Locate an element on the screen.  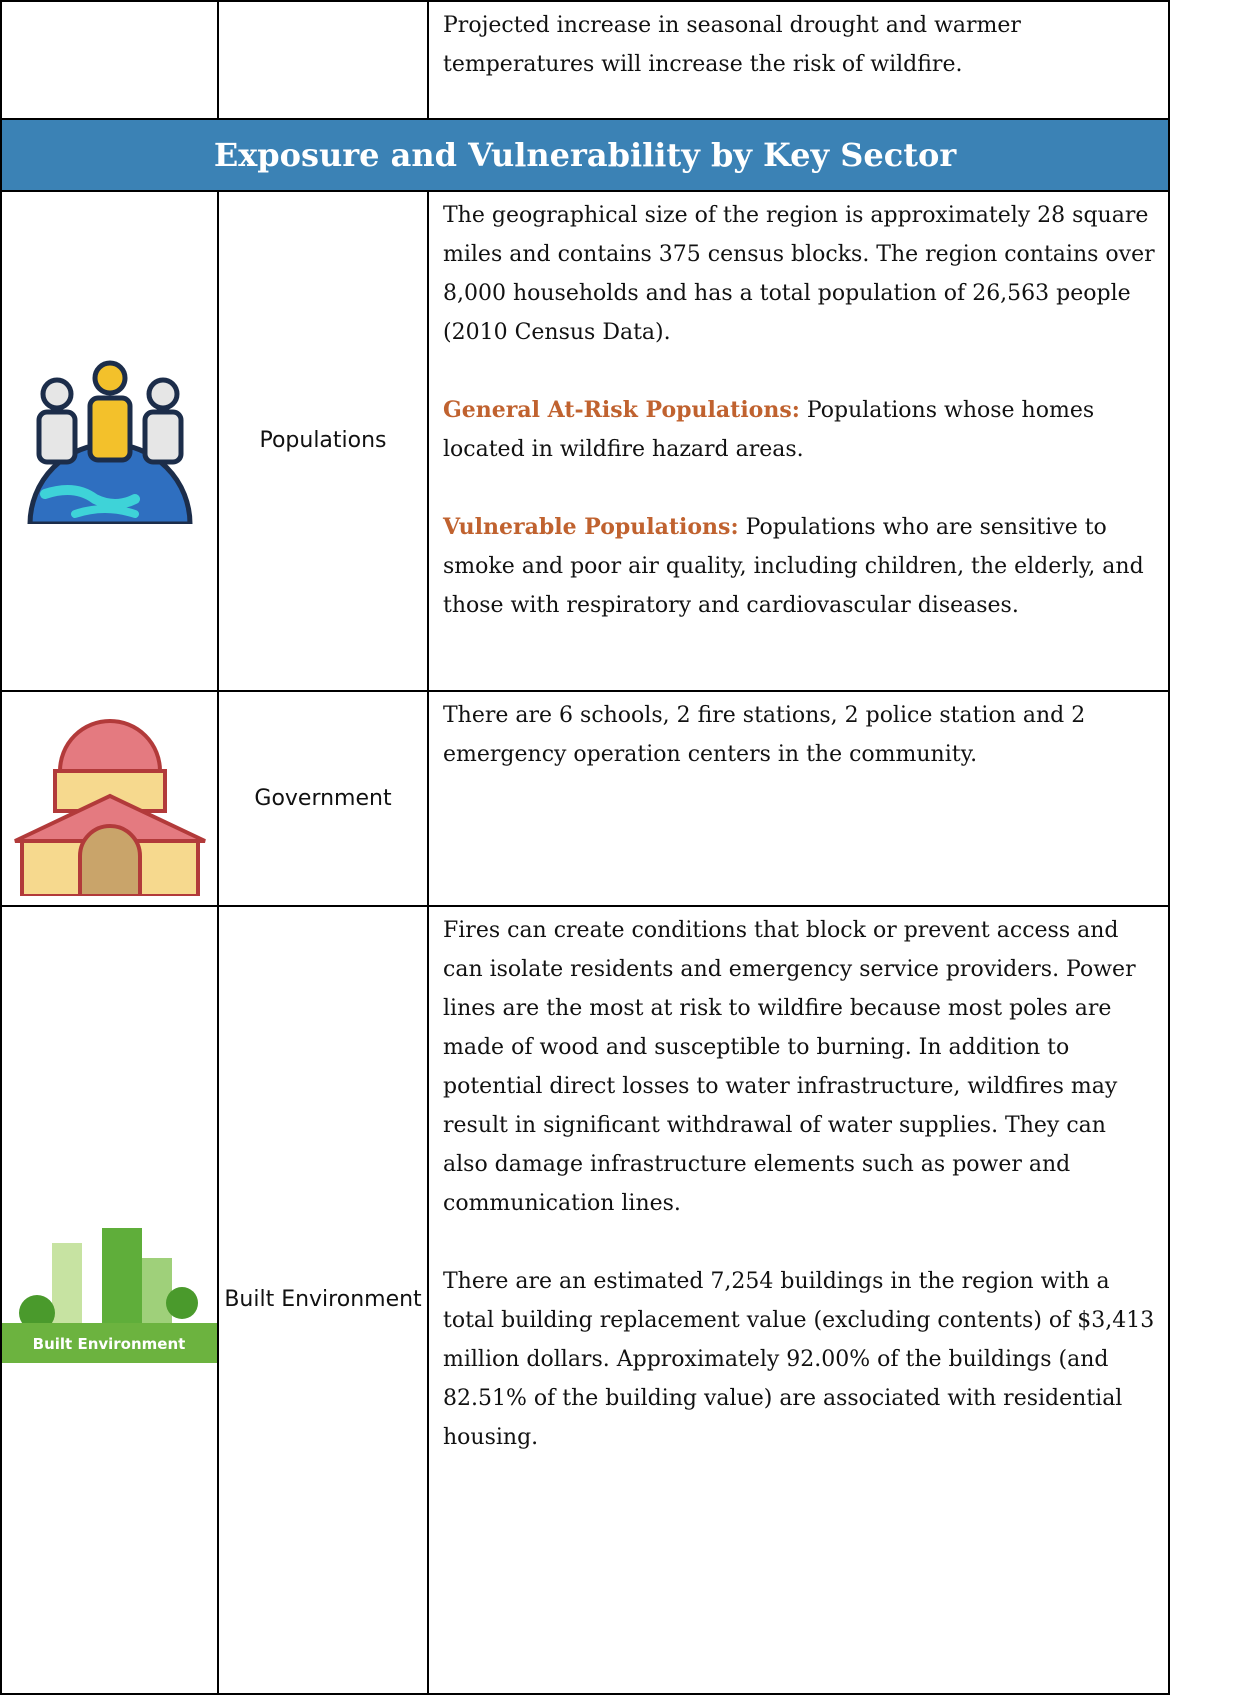
lead: General At-Risk Populations: is located at coordinates (621, 410).